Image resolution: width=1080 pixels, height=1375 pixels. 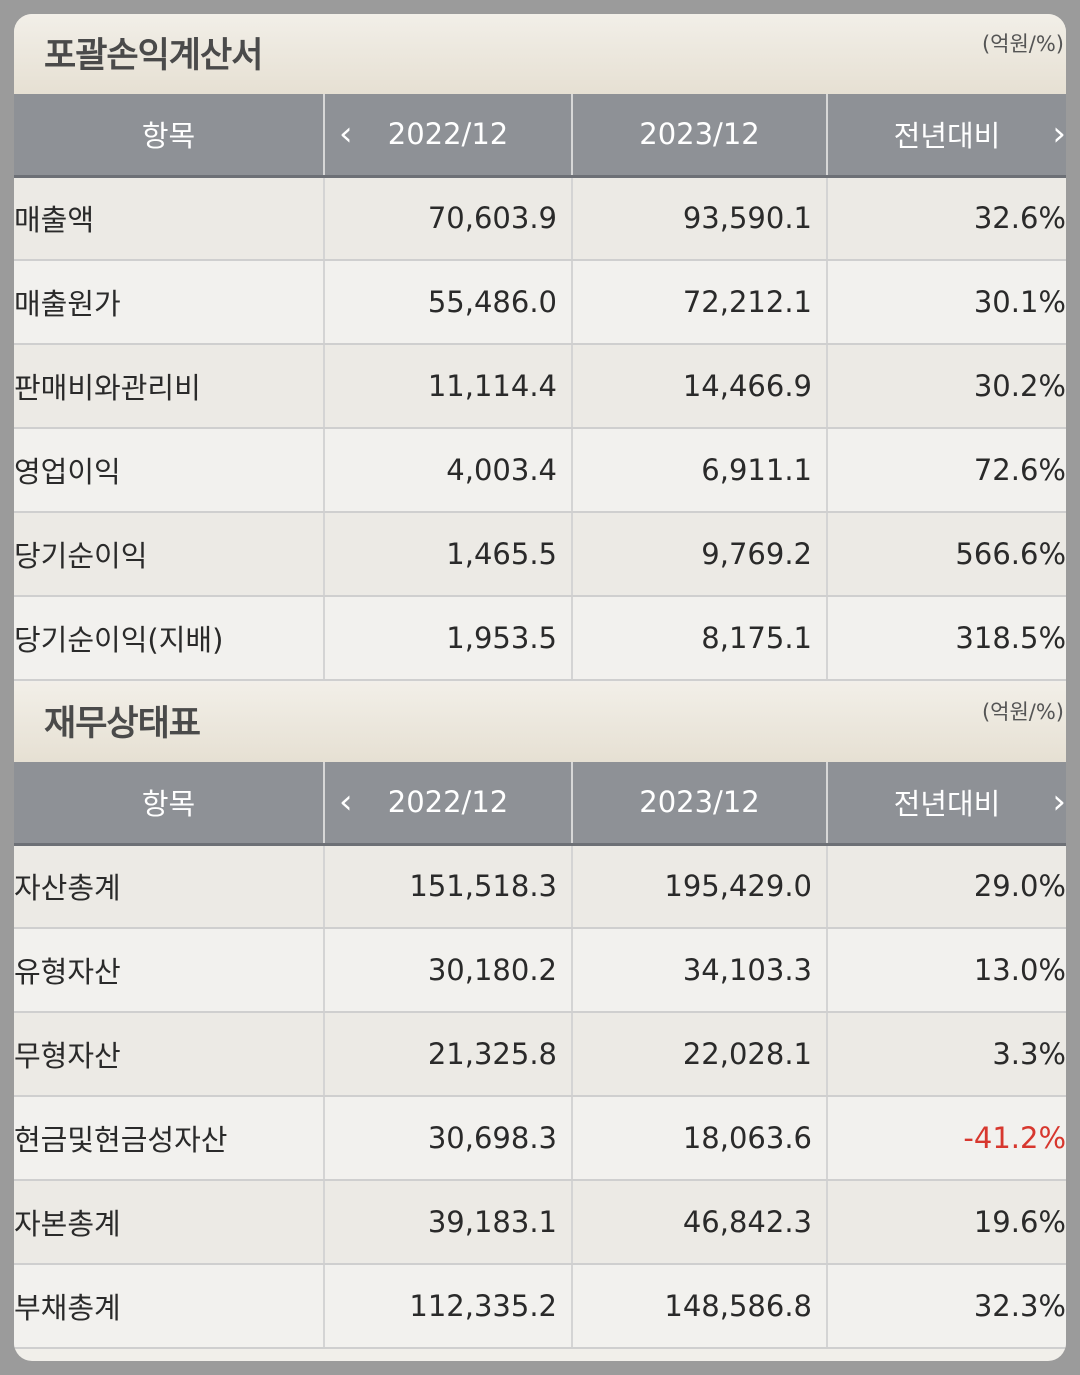 I want to click on value-2023: 148,586.8, so click(x=700, y=1306).